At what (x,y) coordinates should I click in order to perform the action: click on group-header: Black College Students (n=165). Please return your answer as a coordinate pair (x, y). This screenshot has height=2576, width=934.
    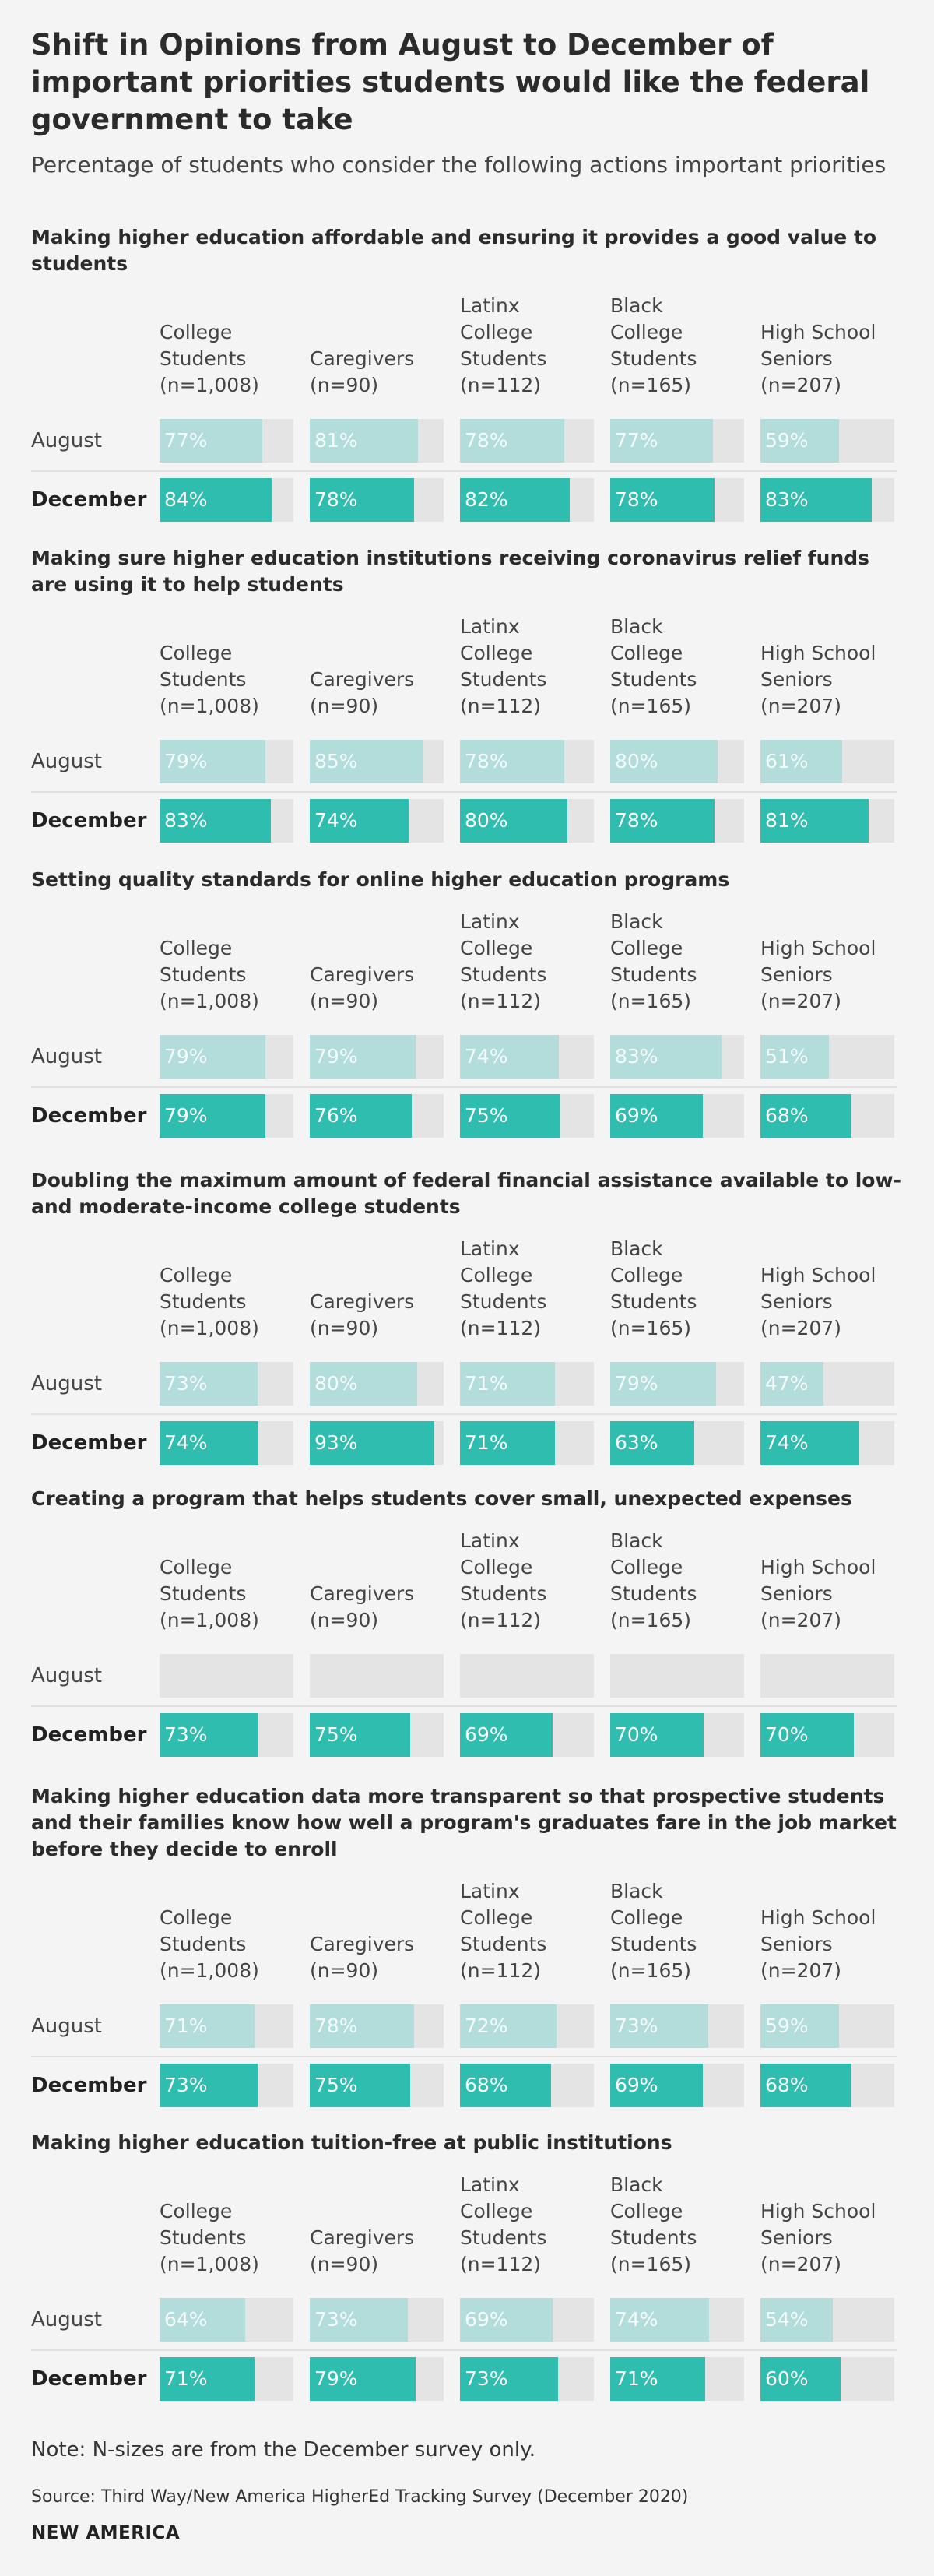
    Looking at the image, I should click on (680, 667).